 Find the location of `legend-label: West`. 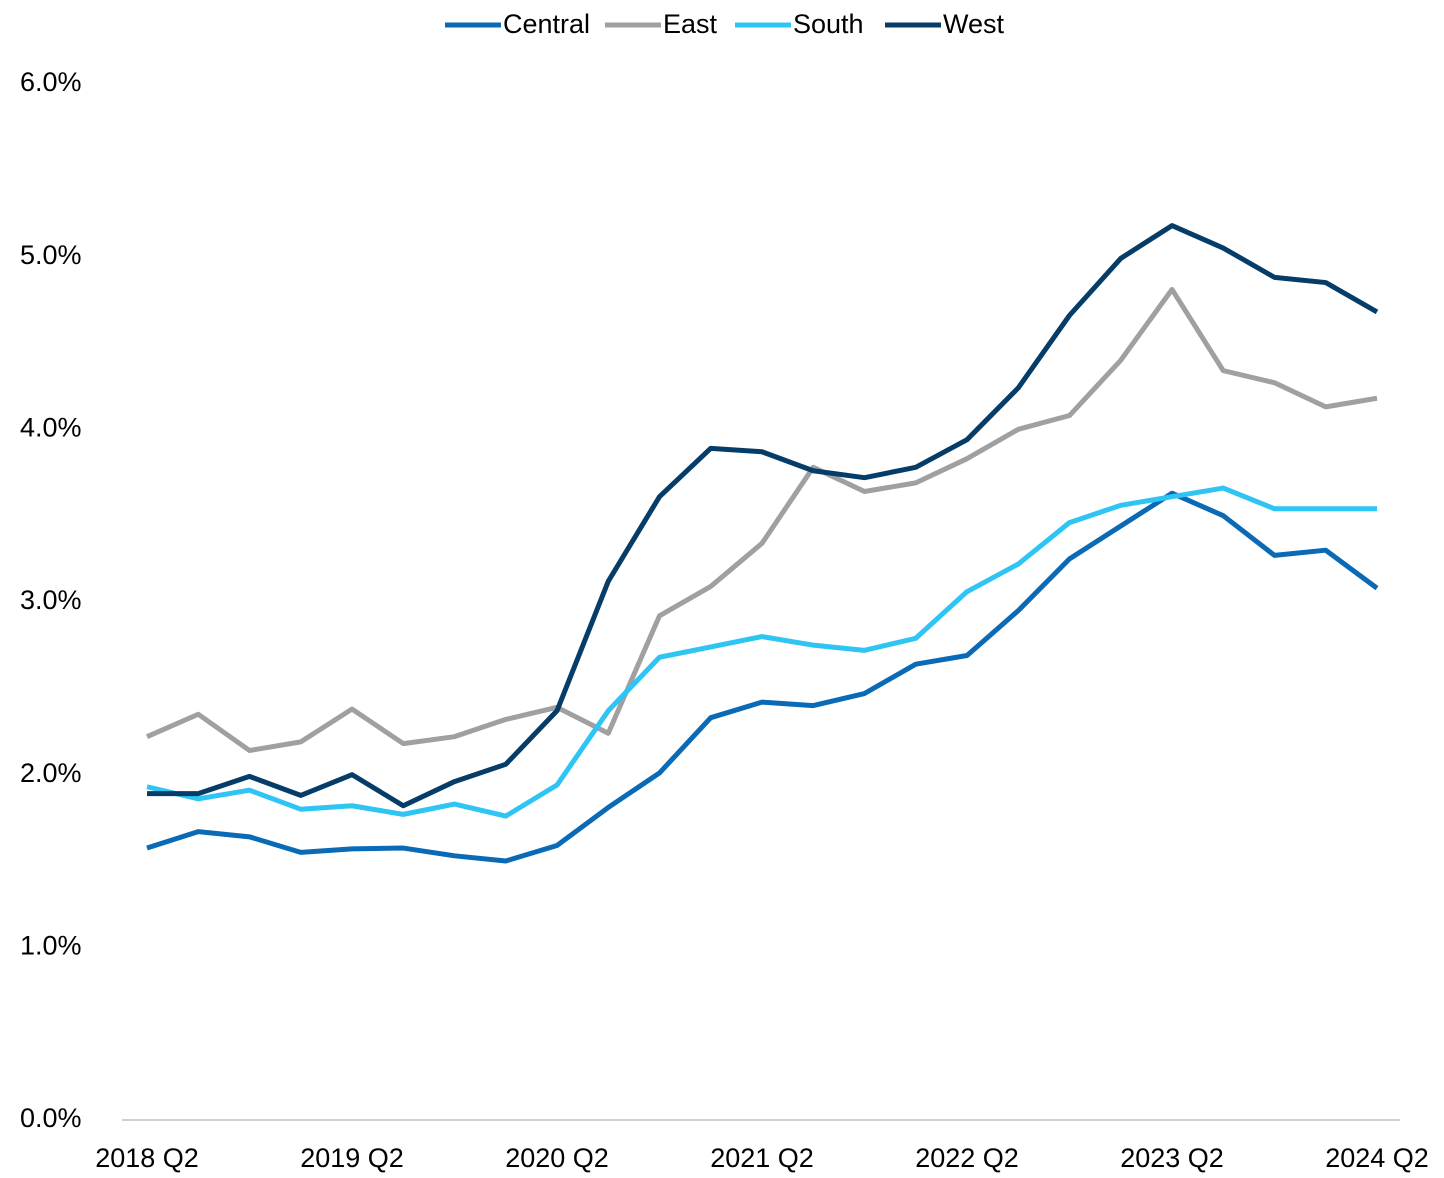

legend-label: West is located at coordinates (974, 24).